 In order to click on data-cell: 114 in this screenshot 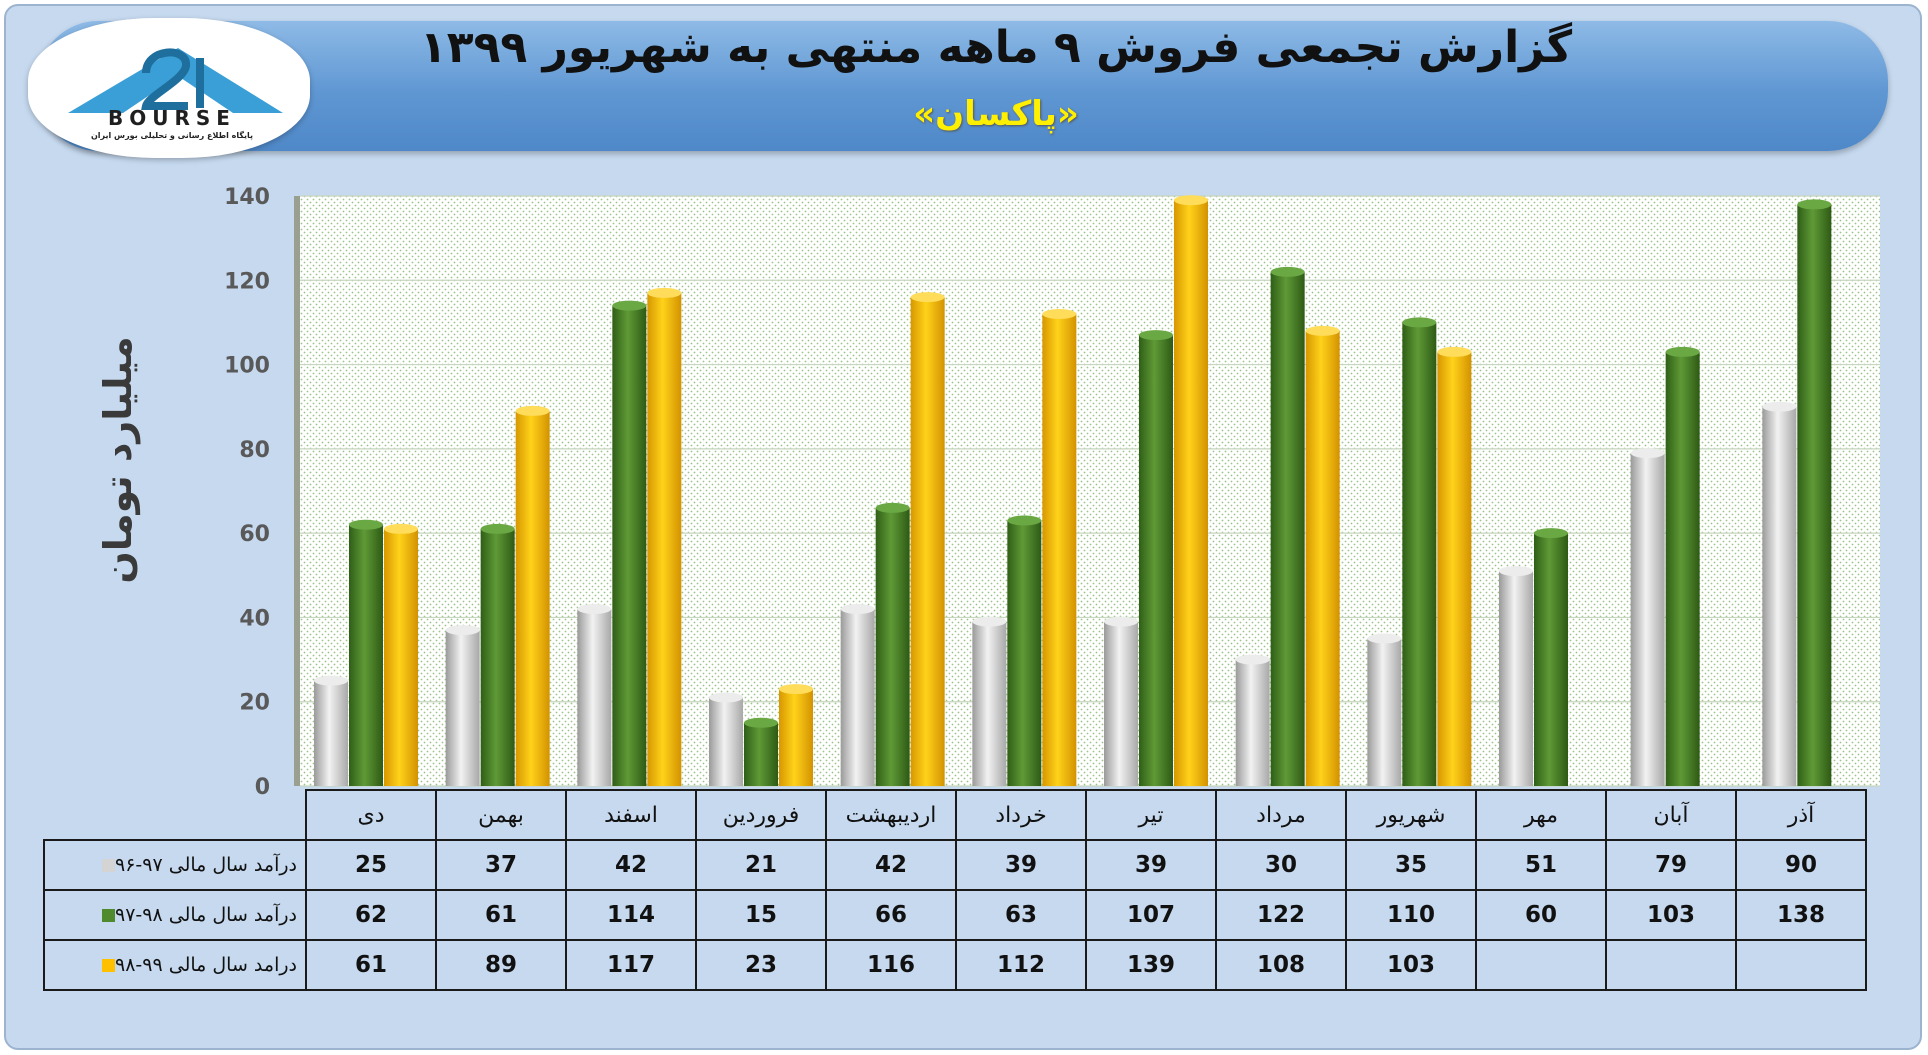, I will do `click(631, 915)`.